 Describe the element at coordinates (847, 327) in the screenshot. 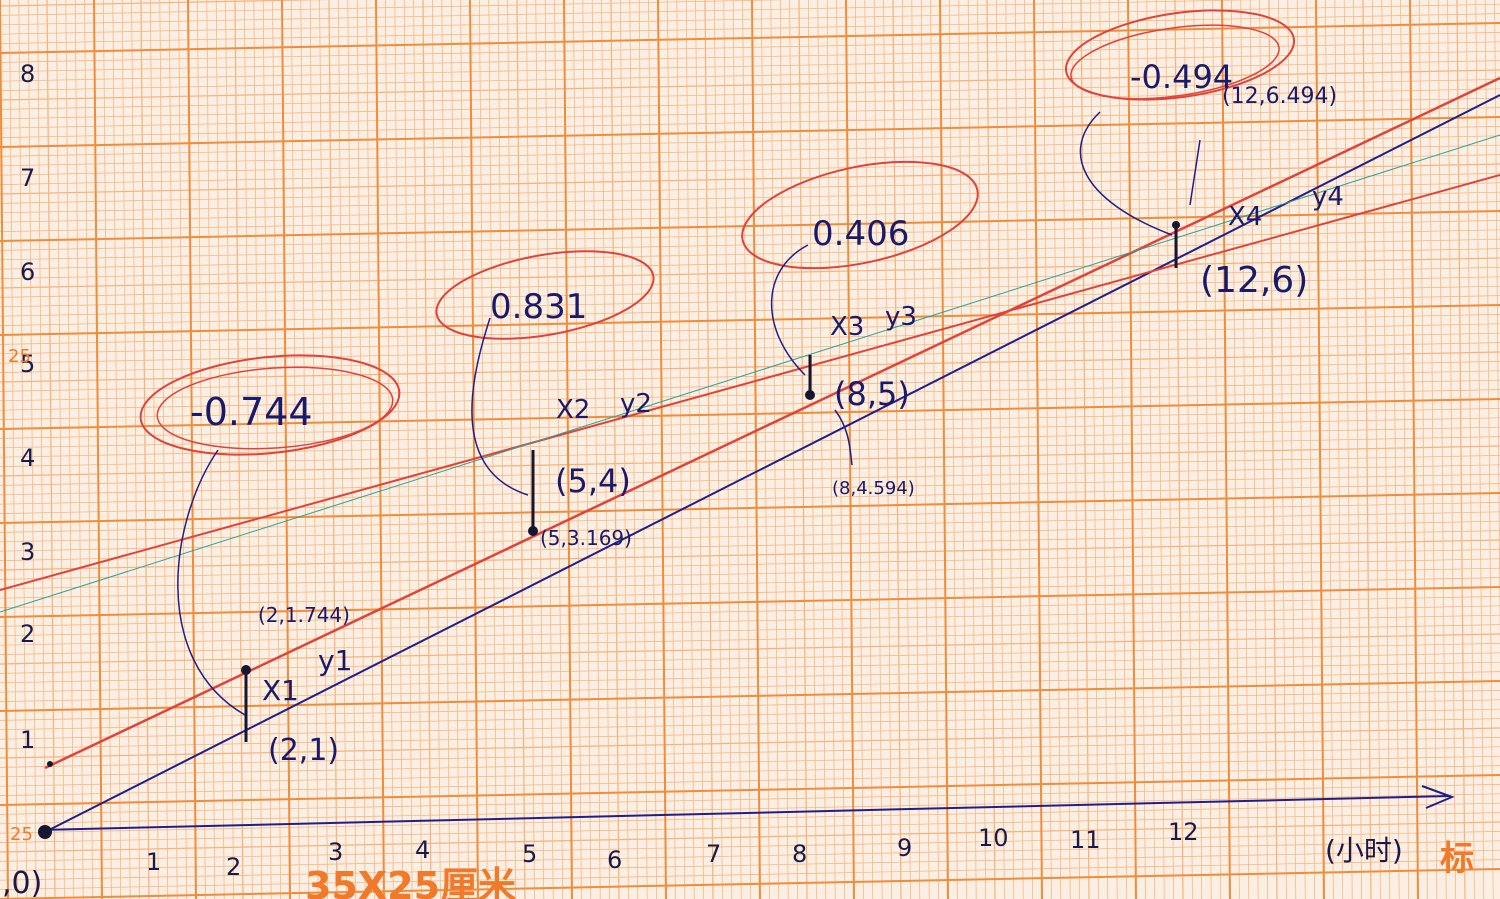

I see `var-label-x3: X3` at that location.